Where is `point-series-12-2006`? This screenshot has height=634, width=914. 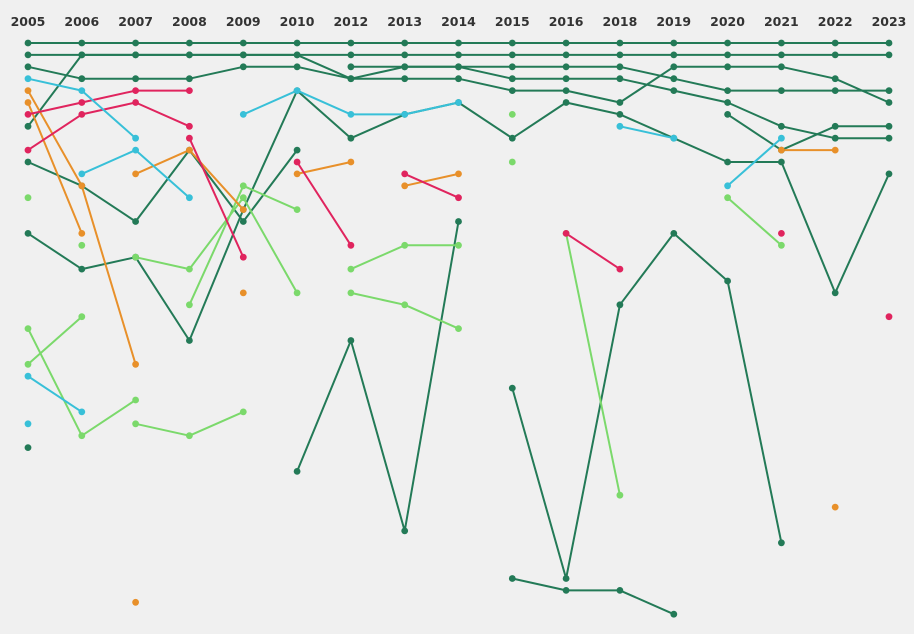
point-series-12-2006 is located at coordinates (82, 436).